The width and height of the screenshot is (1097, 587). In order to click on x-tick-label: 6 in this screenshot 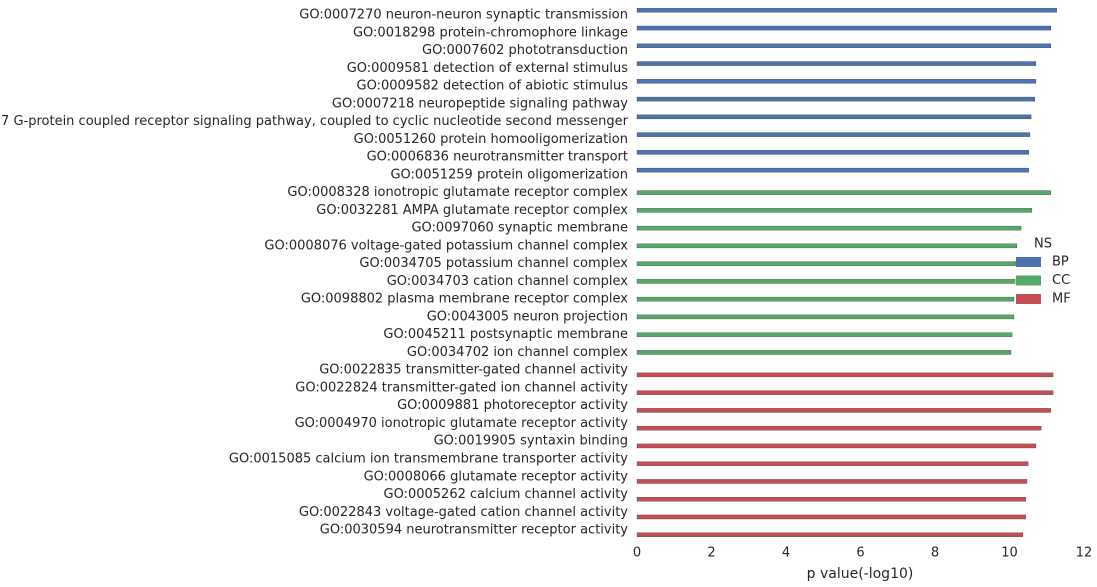, I will do `click(860, 553)`.